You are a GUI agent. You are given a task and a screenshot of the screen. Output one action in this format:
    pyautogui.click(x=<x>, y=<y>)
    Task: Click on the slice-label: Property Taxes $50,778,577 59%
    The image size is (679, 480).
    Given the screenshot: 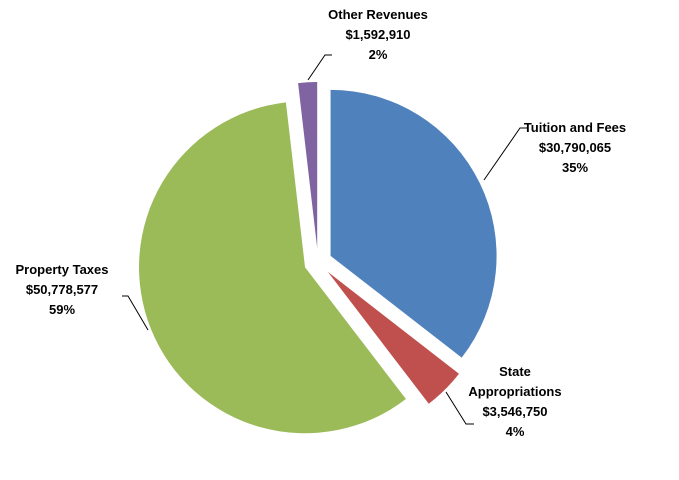 What is the action you would take?
    pyautogui.click(x=62, y=290)
    